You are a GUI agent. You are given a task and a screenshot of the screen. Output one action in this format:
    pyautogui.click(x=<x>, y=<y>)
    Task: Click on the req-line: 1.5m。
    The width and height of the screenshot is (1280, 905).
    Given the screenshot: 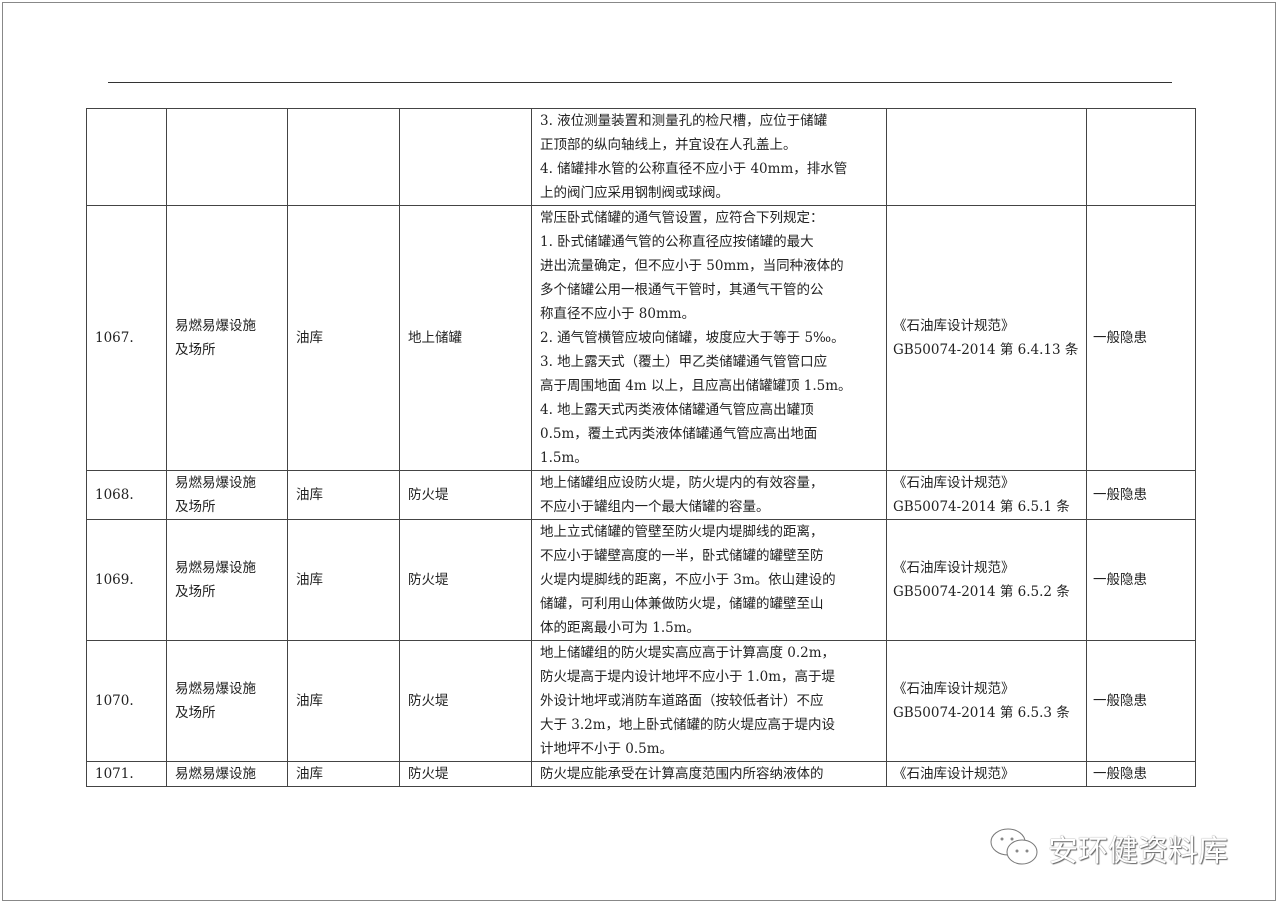 What is the action you would take?
    pyautogui.click(x=564, y=458)
    